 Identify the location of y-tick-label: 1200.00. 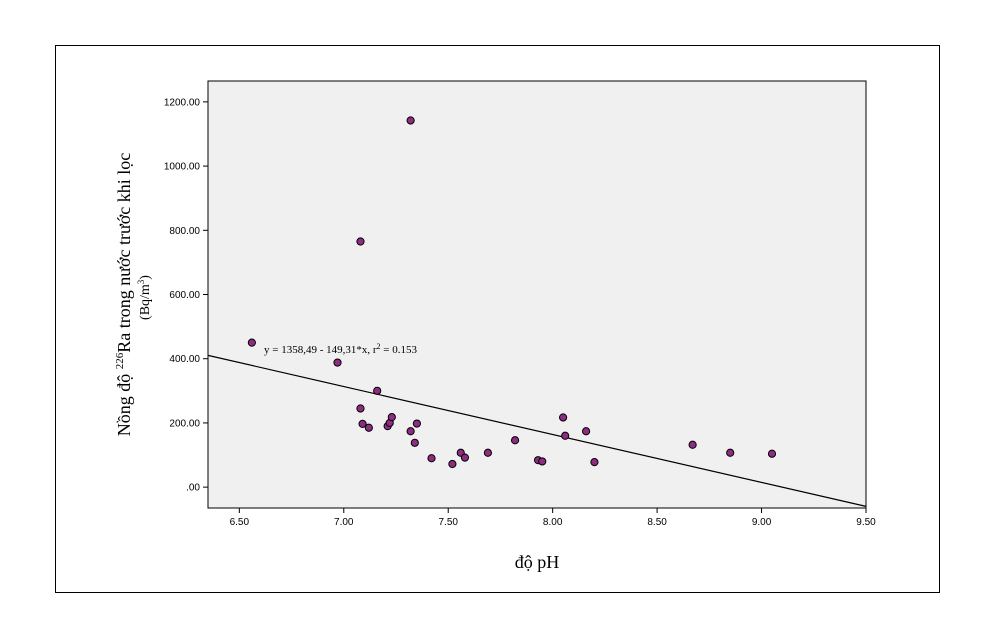
(182, 102).